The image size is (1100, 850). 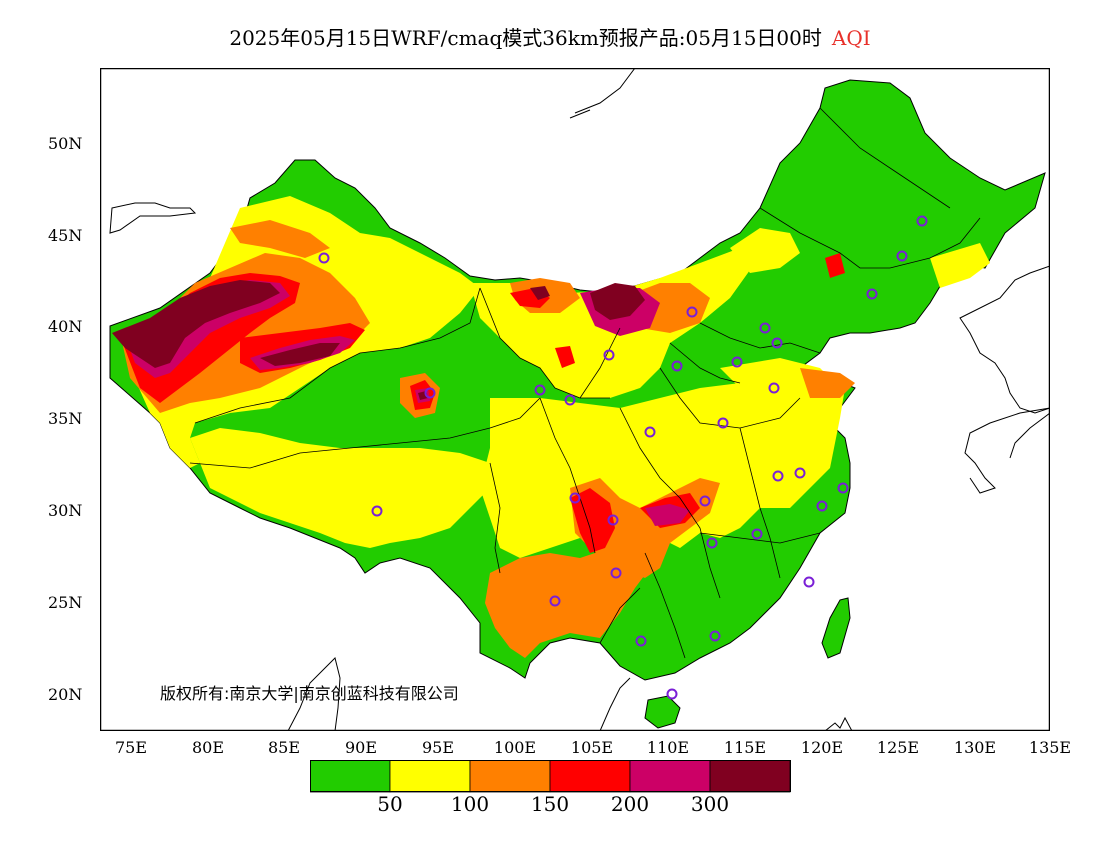 What do you see at coordinates (975, 747) in the screenshot?
I see `x-tick-label: 130E` at bounding box center [975, 747].